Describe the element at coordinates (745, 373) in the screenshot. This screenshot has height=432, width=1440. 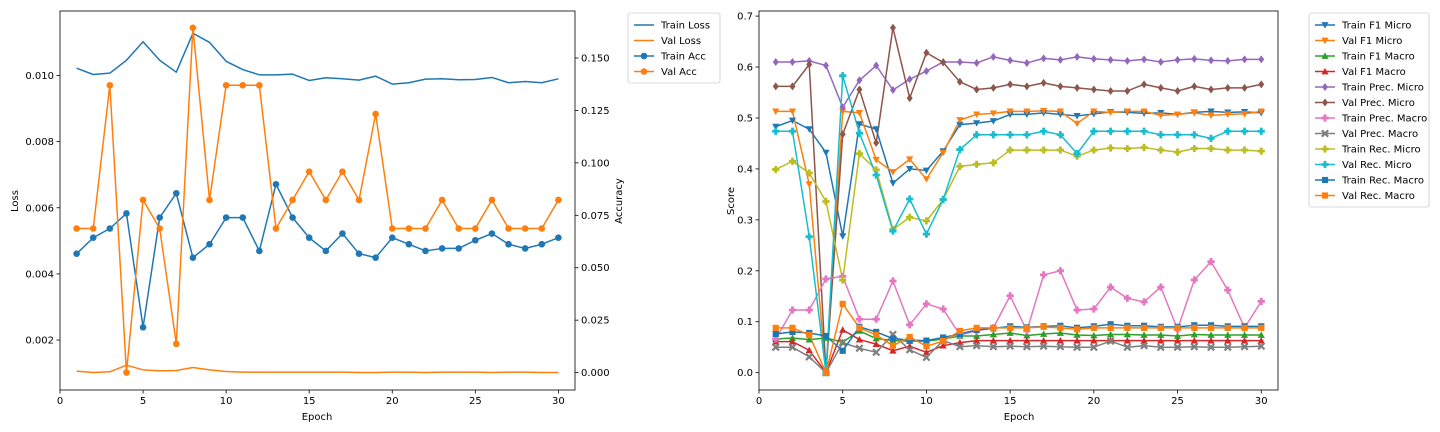
I see `y-tick-label: 0.0` at that location.